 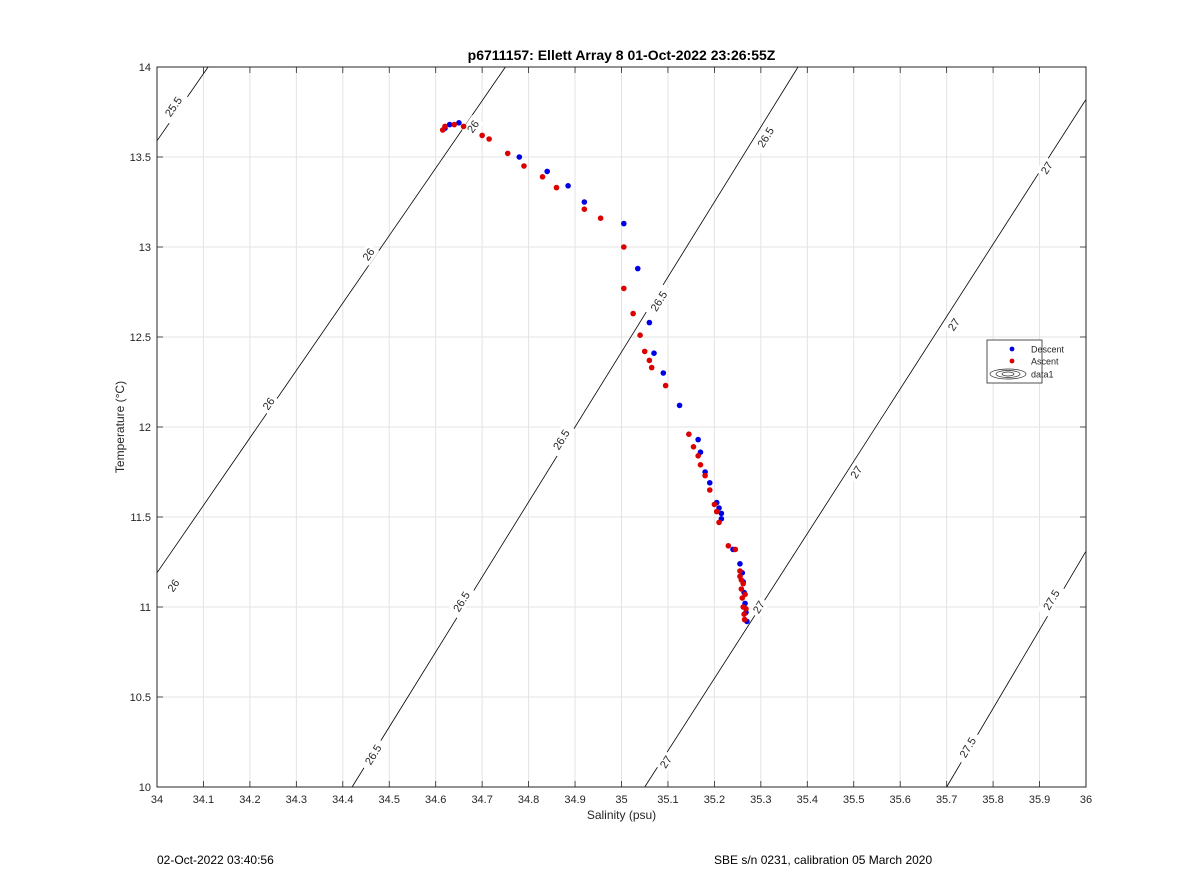 What do you see at coordinates (853, 800) in the screenshot?
I see `x-tick-label: 35.5` at bounding box center [853, 800].